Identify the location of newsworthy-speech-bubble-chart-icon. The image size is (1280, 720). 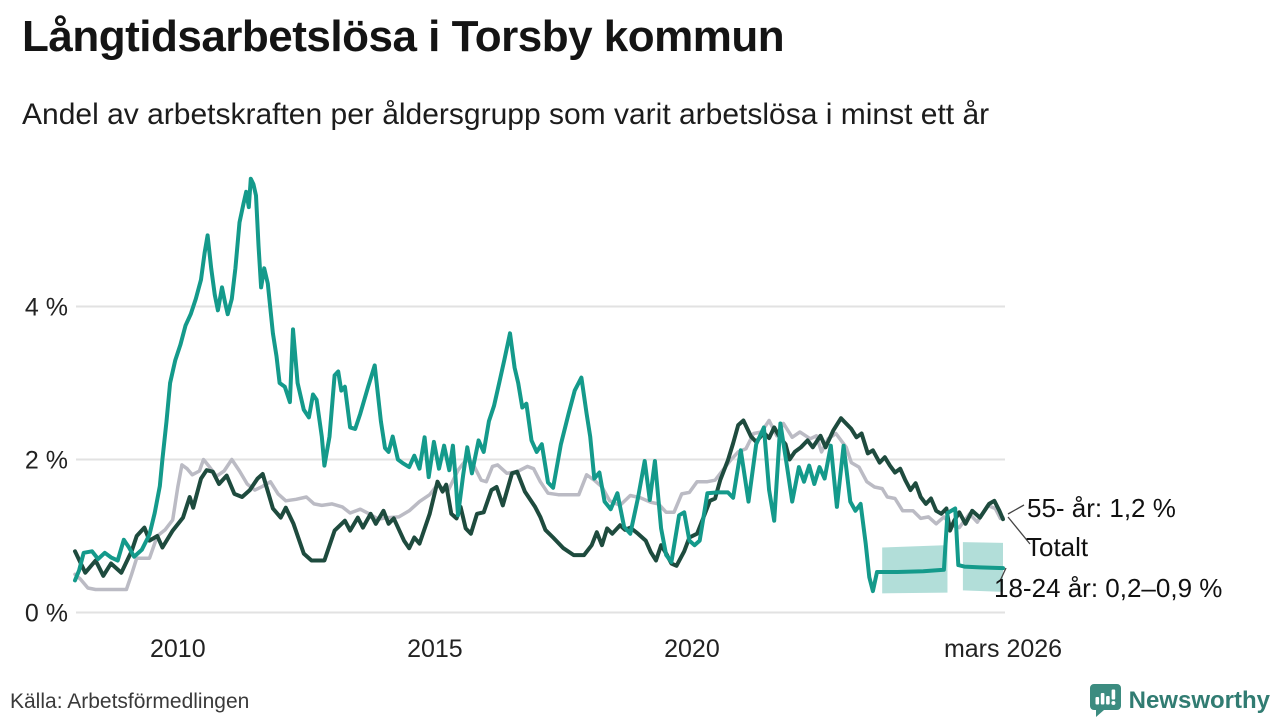
(1105, 700).